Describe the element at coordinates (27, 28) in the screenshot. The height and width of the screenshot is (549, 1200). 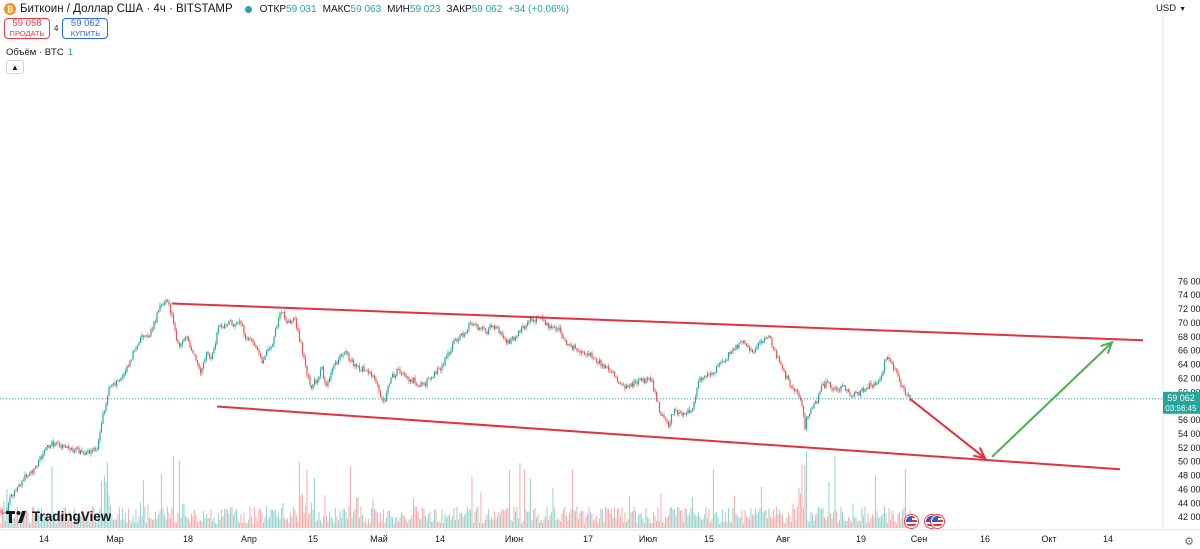
I see `sell-button: 59 058 ПРОДАТЬ` at that location.